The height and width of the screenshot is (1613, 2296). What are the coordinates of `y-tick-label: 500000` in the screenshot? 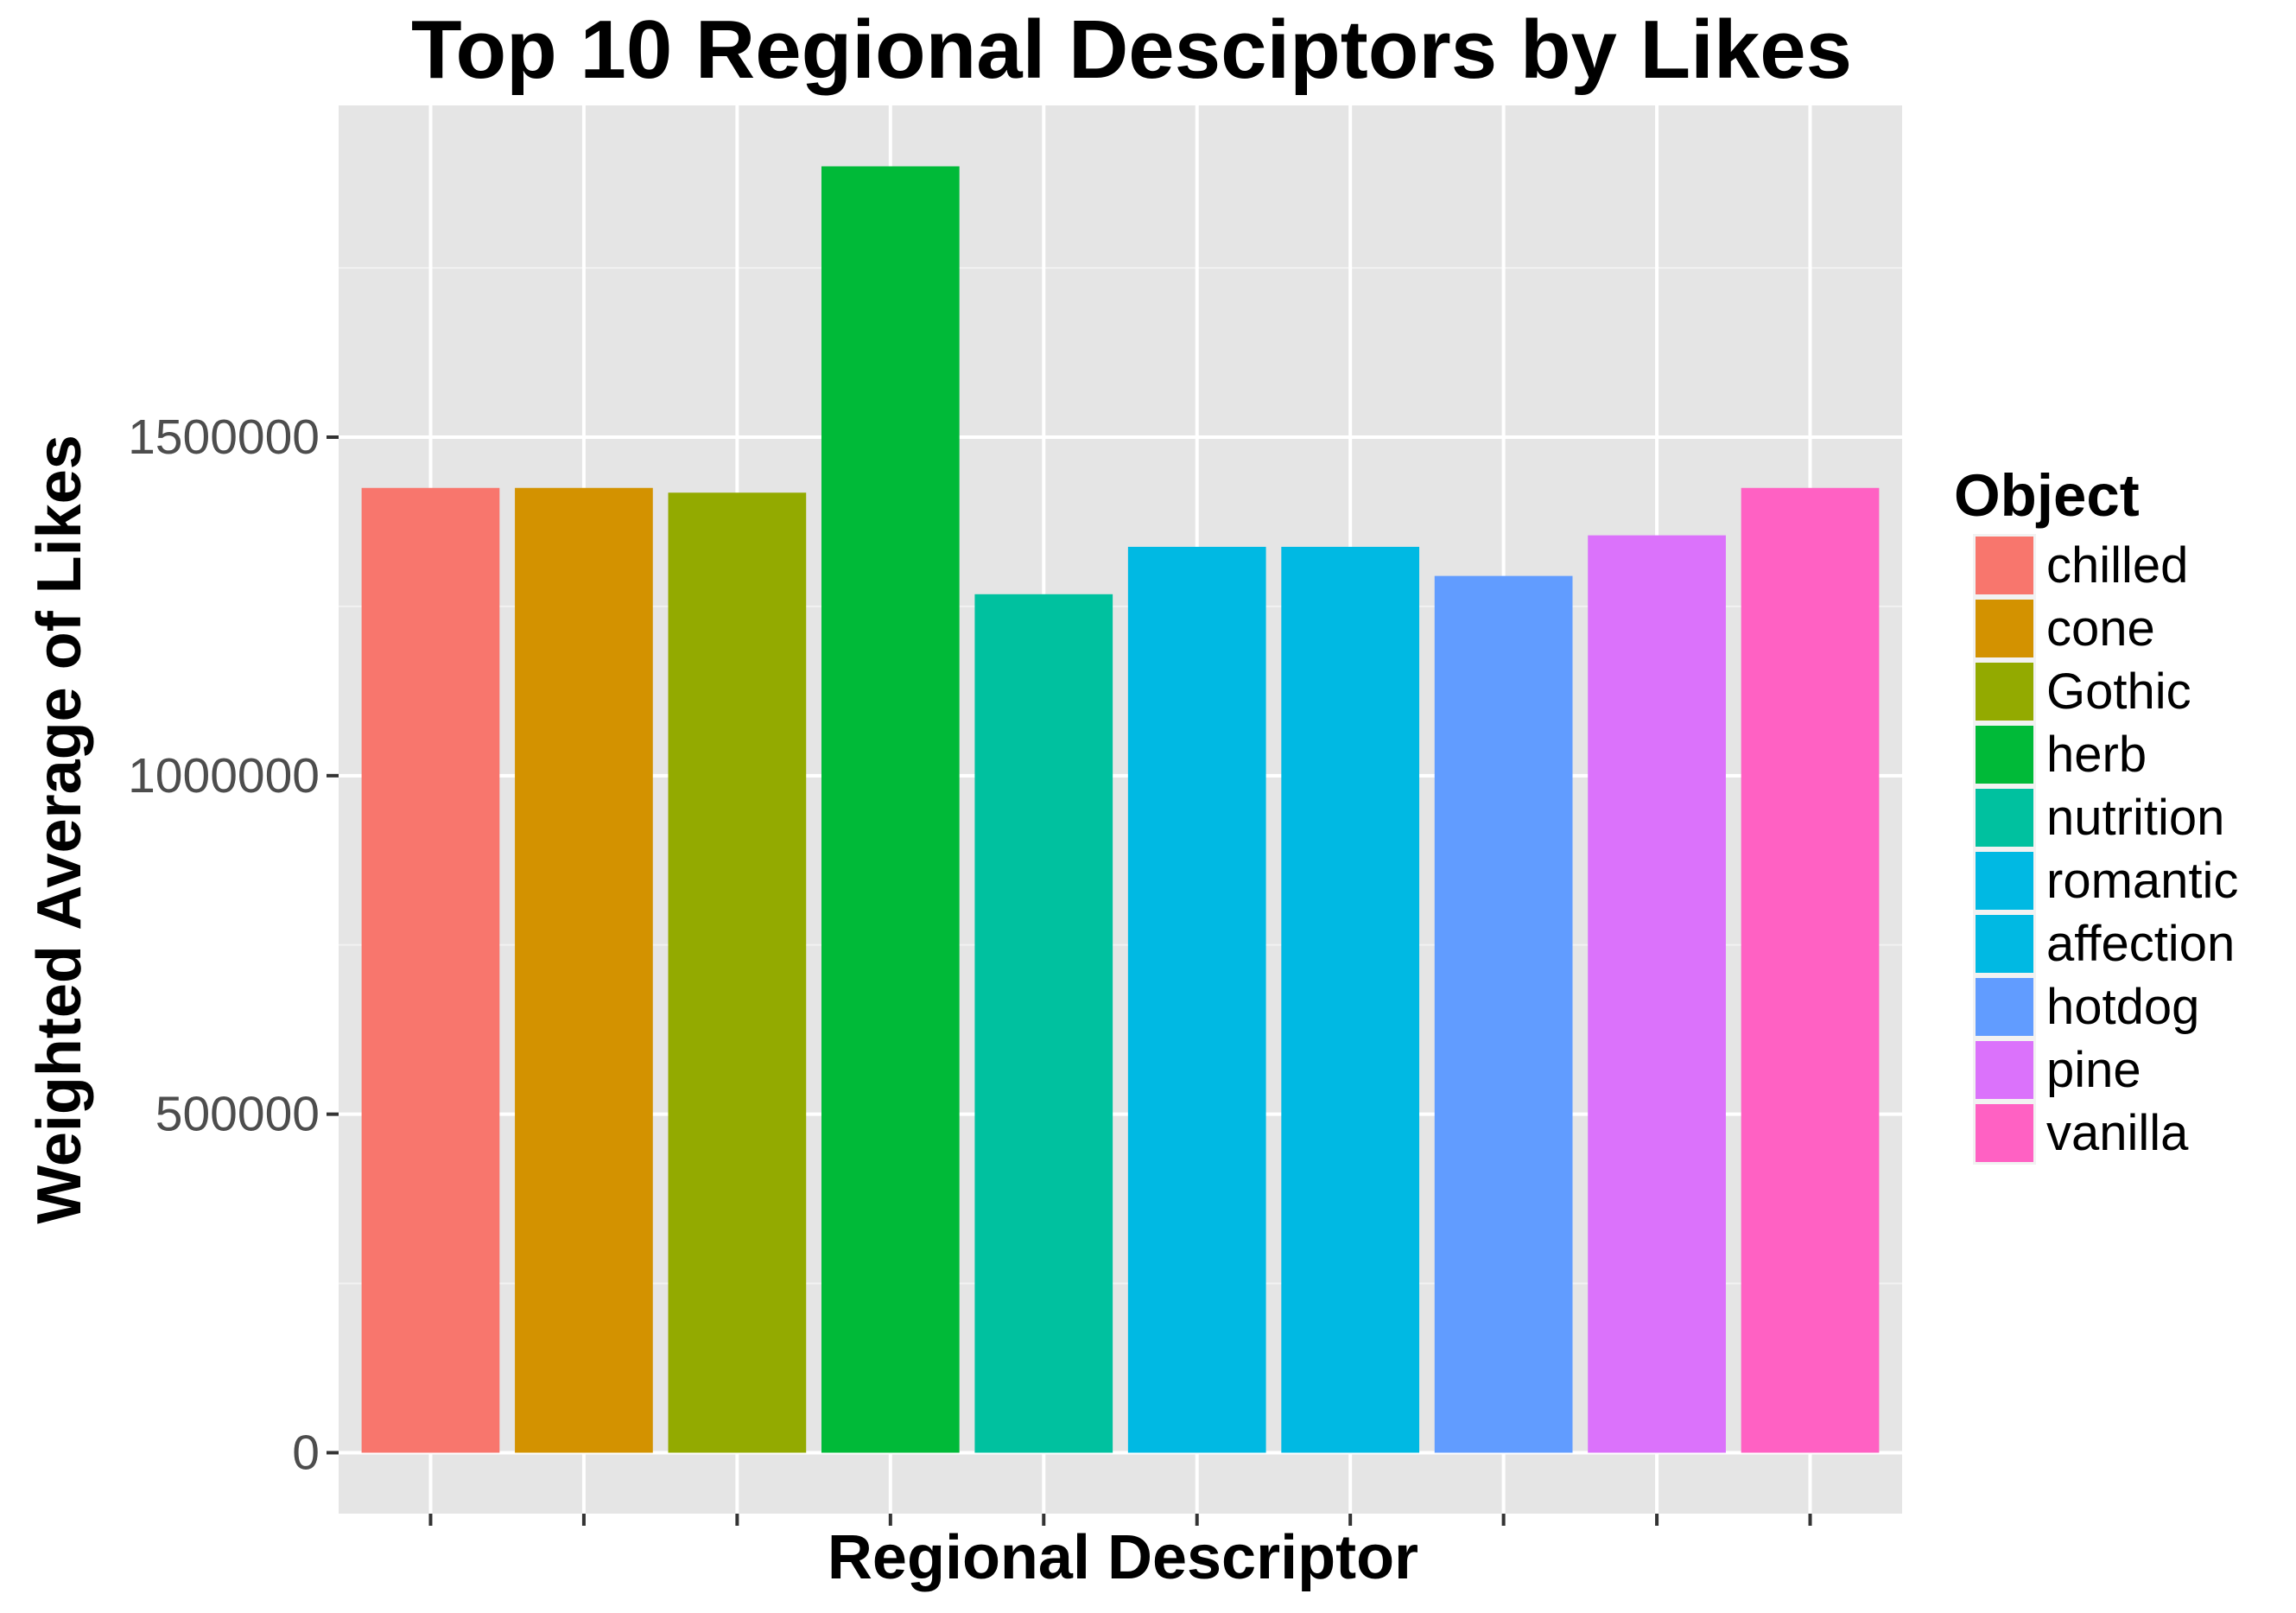 It's located at (238, 1114).